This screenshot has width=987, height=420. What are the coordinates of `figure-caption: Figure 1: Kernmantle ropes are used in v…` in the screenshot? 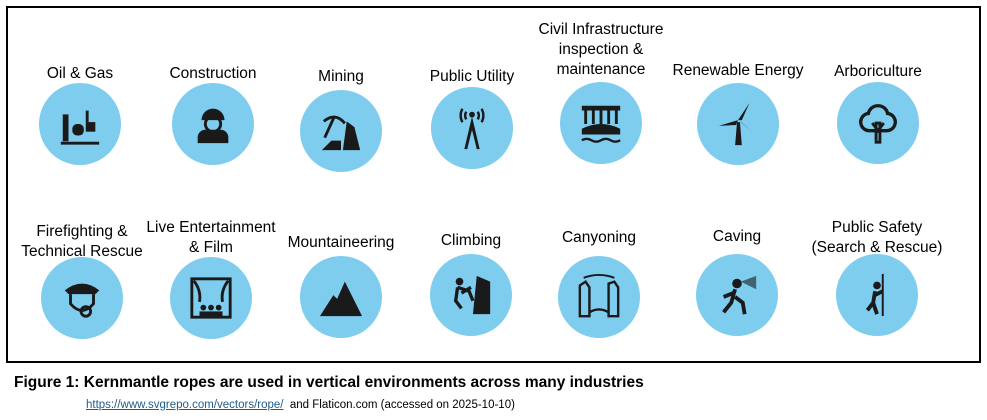 It's located at (329, 382).